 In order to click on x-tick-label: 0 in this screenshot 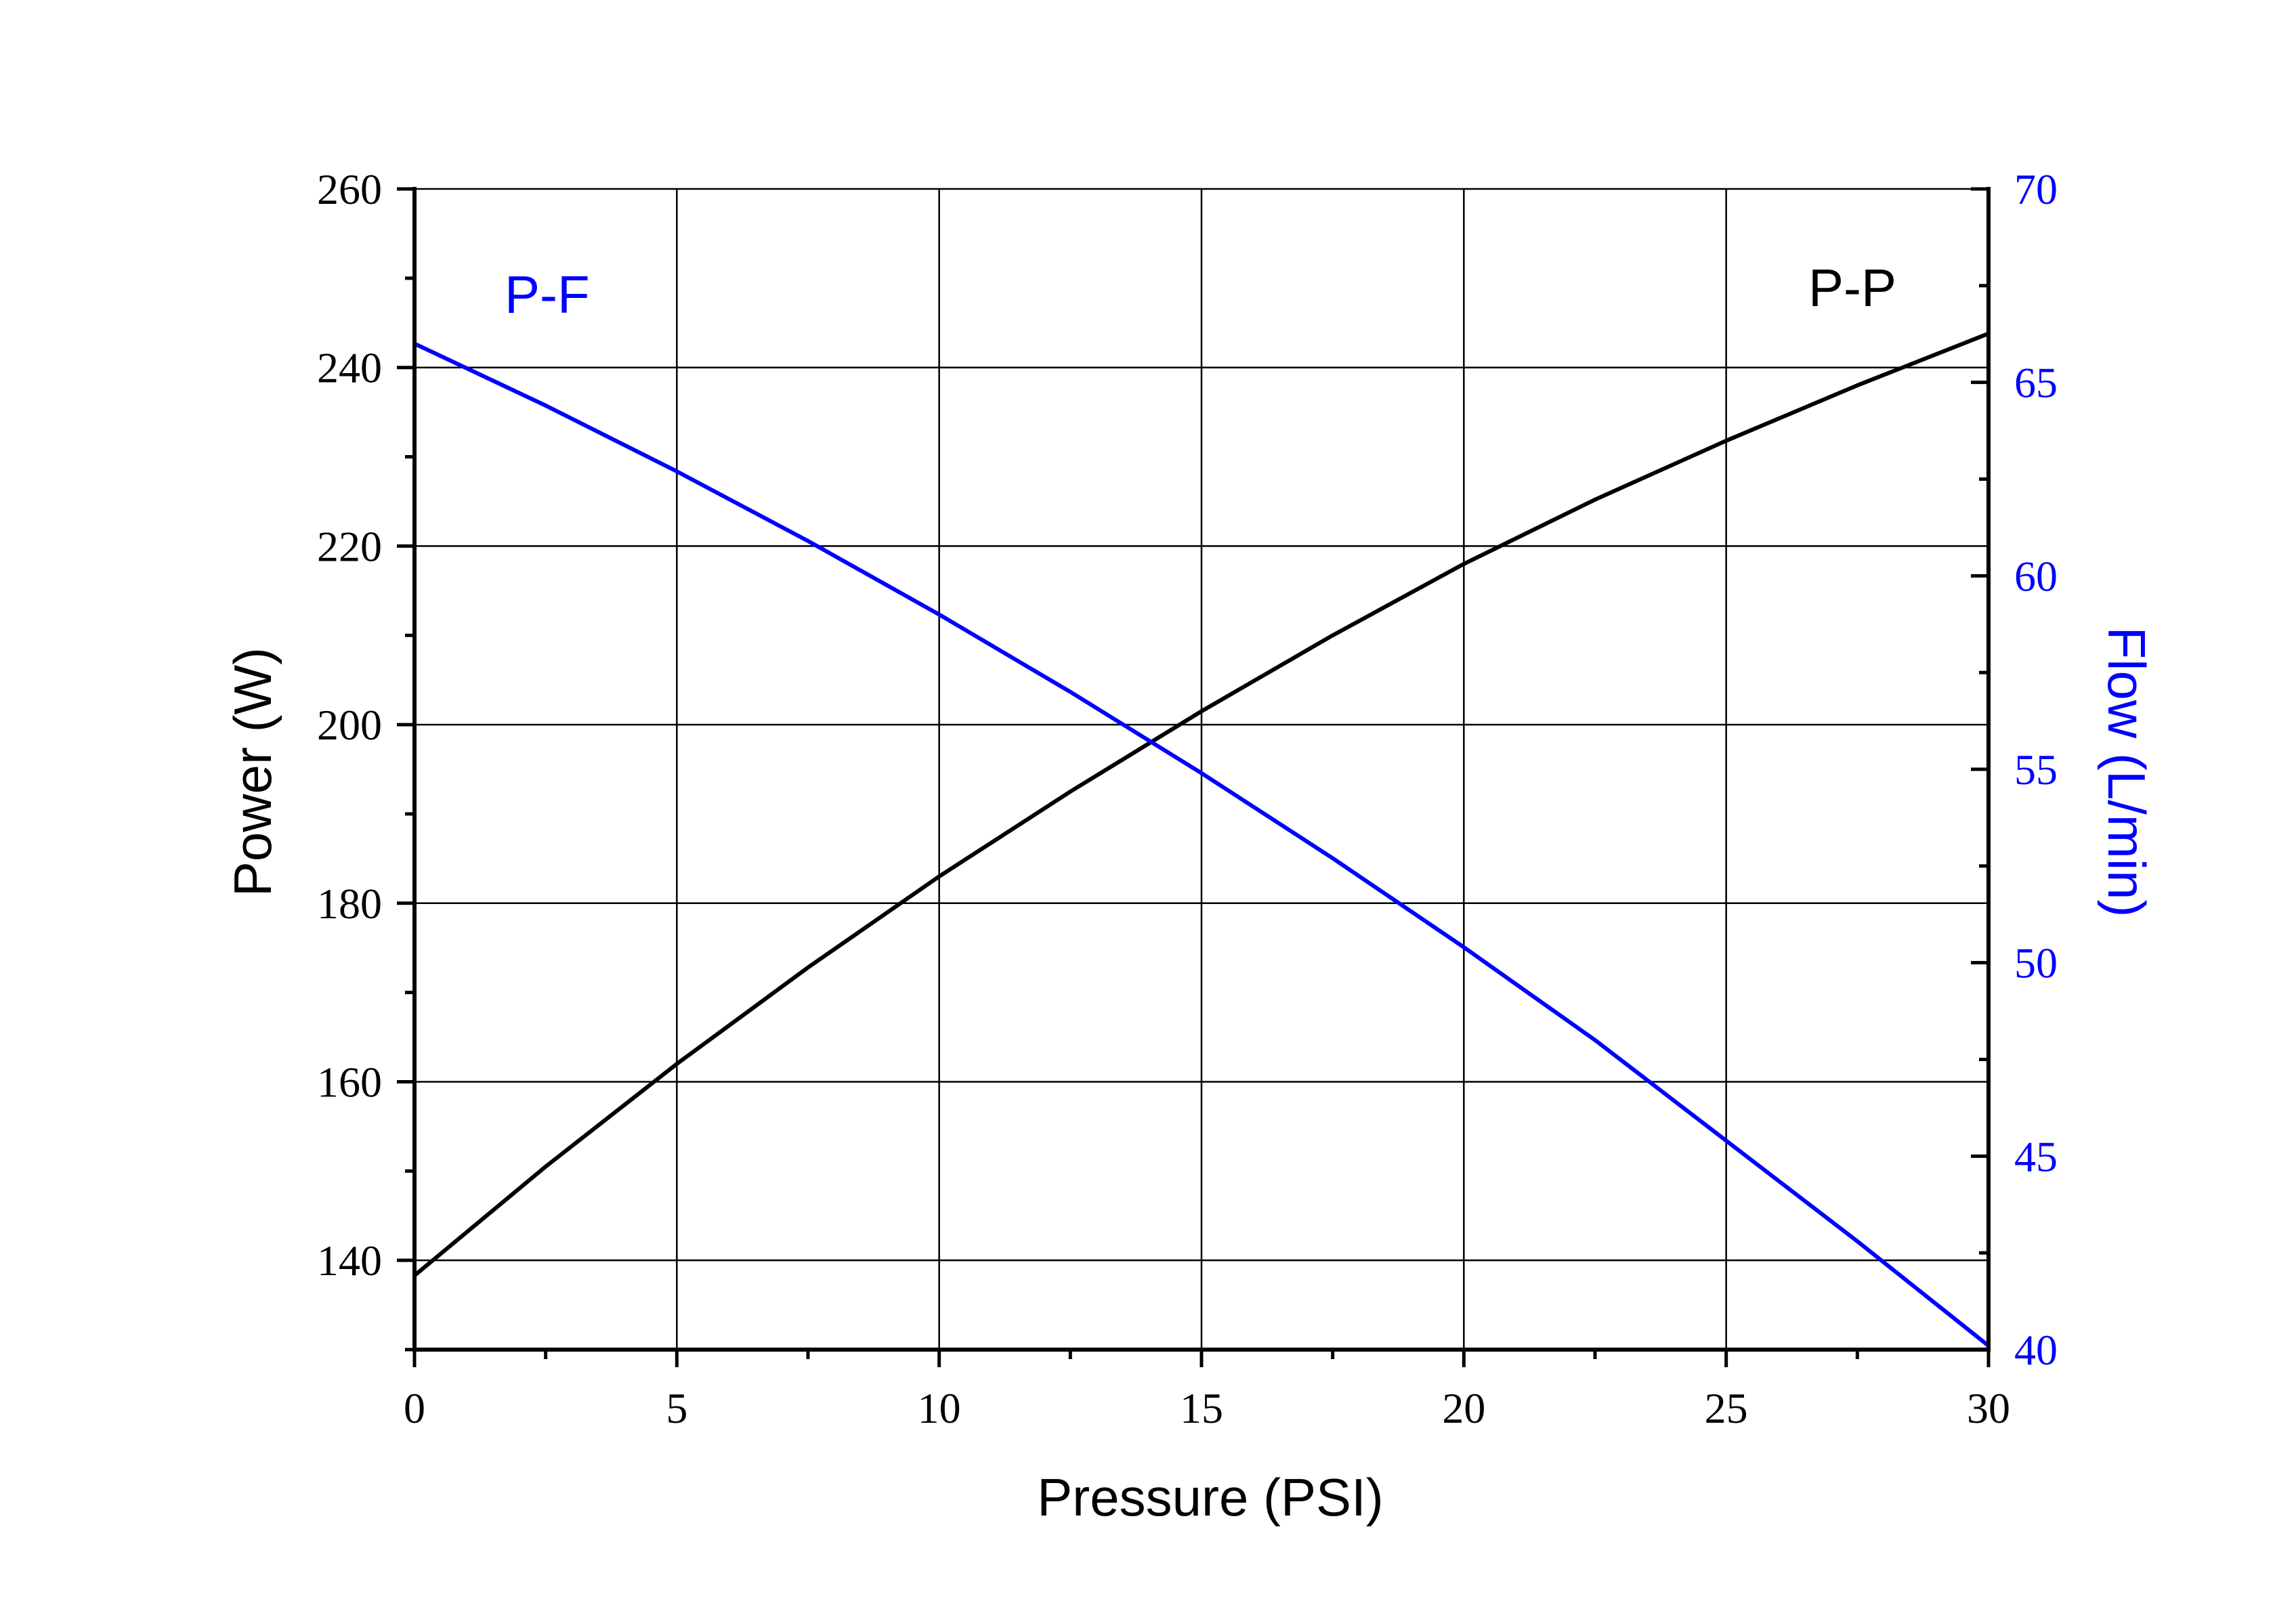, I will do `click(414, 1408)`.